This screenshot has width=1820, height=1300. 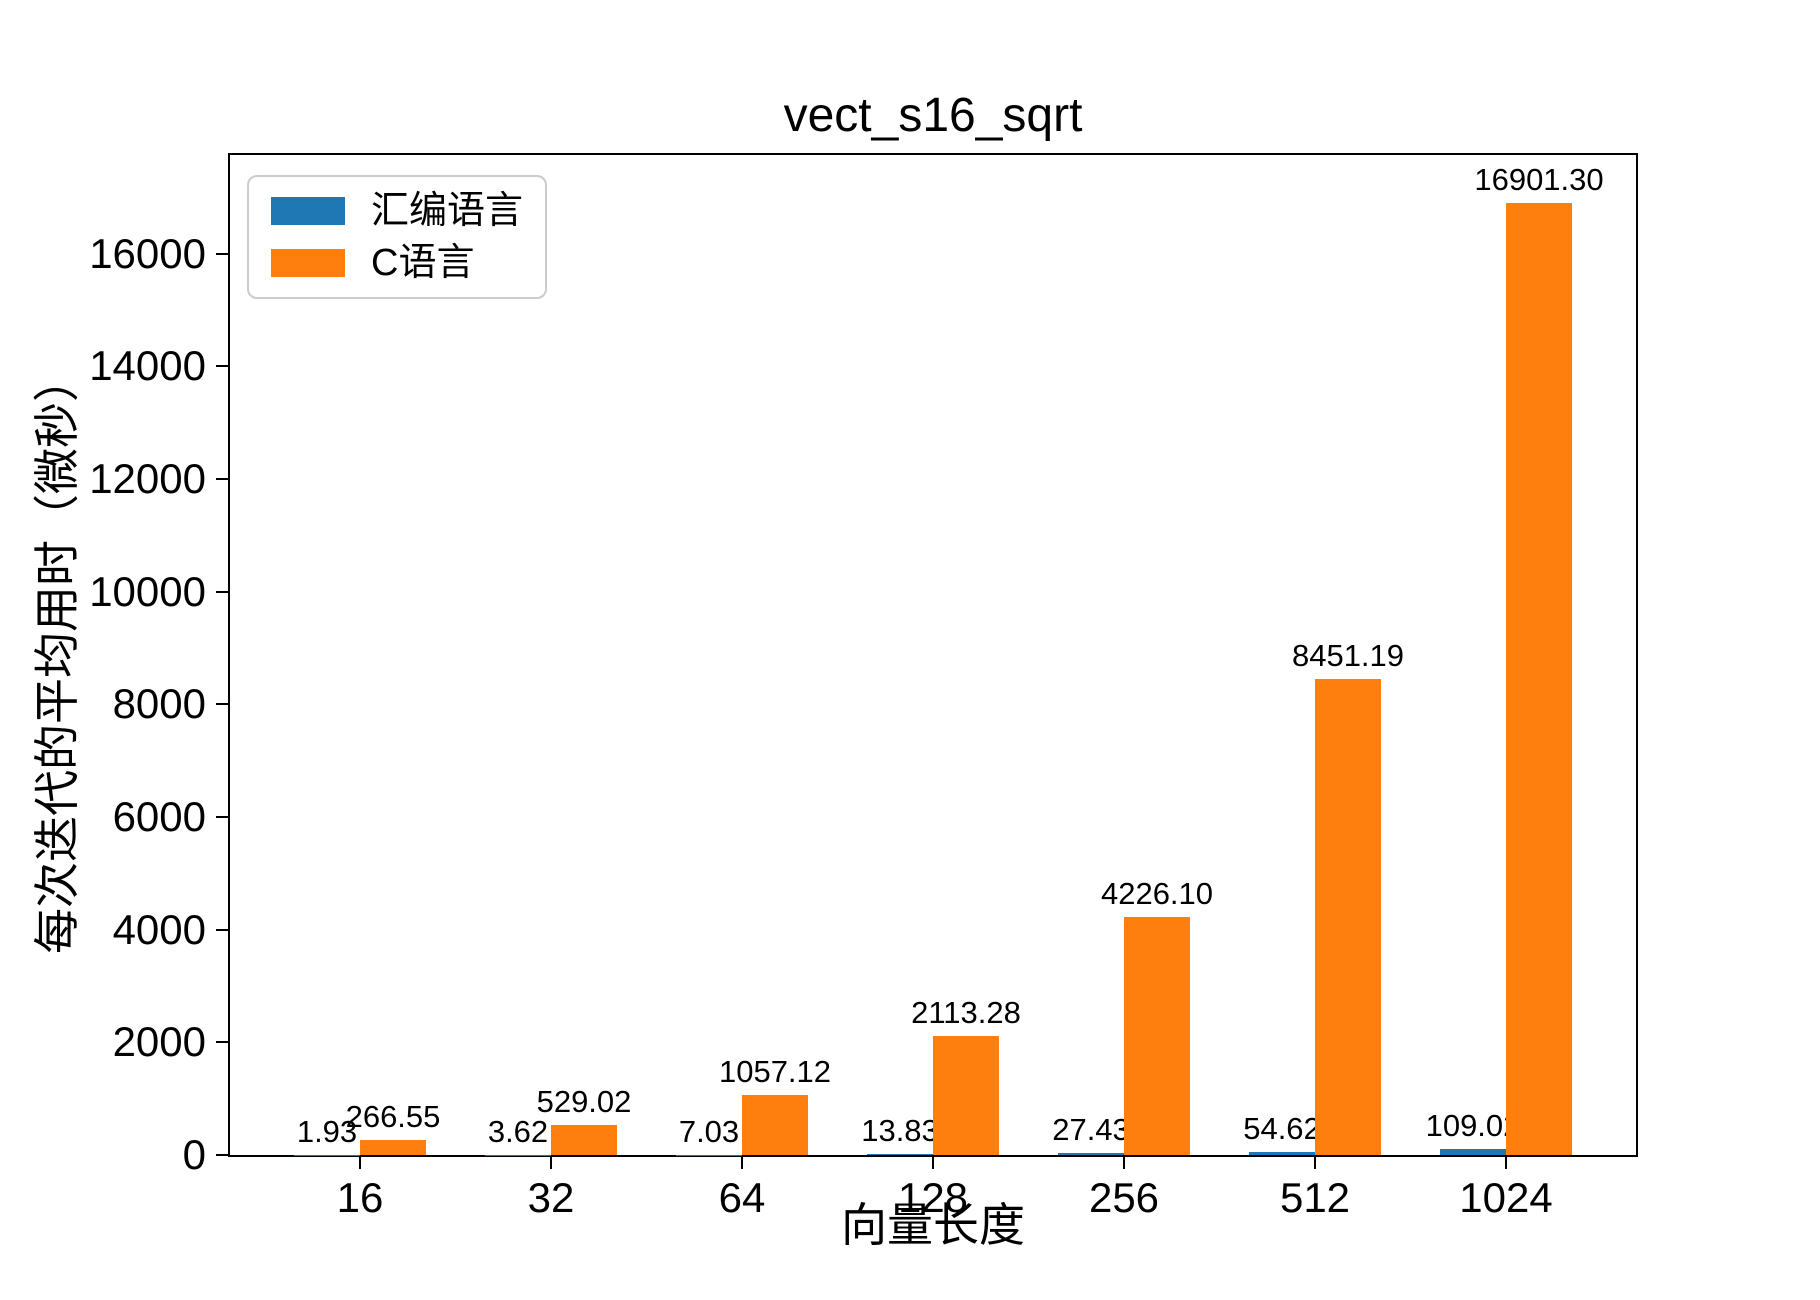 What do you see at coordinates (518, 1131) in the screenshot?
I see `value-label-assembly-32: 3.62` at bounding box center [518, 1131].